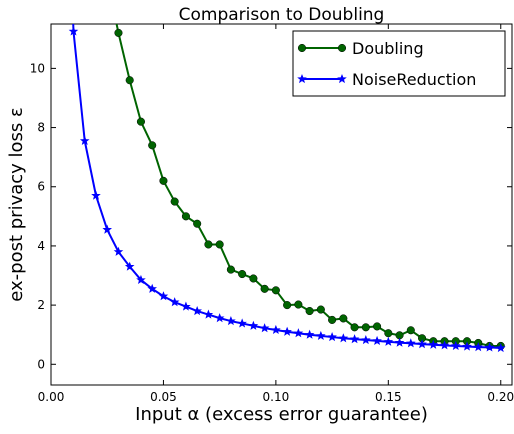 This screenshot has height=434, width=514. I want to click on legend-label: NoiseReduction, so click(414, 79).